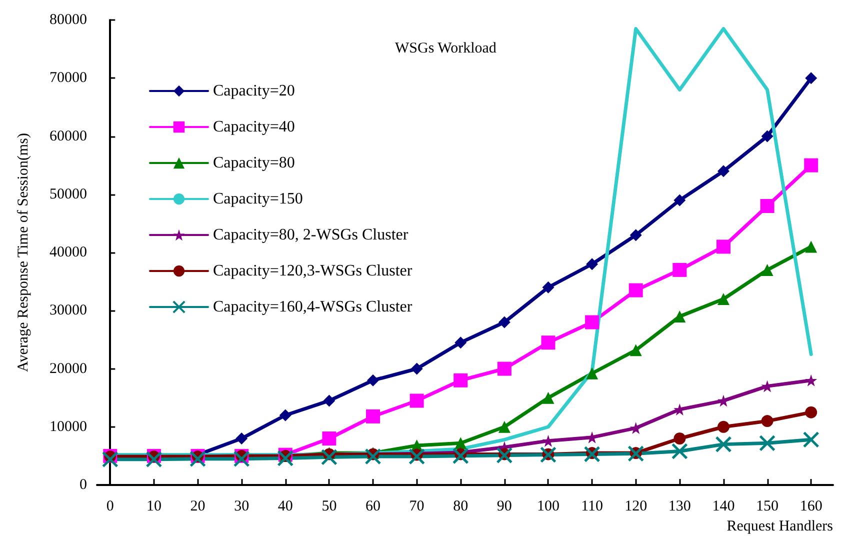 This screenshot has width=855, height=549. Describe the element at coordinates (154, 506) in the screenshot. I see `x-tick-label: 10` at that location.